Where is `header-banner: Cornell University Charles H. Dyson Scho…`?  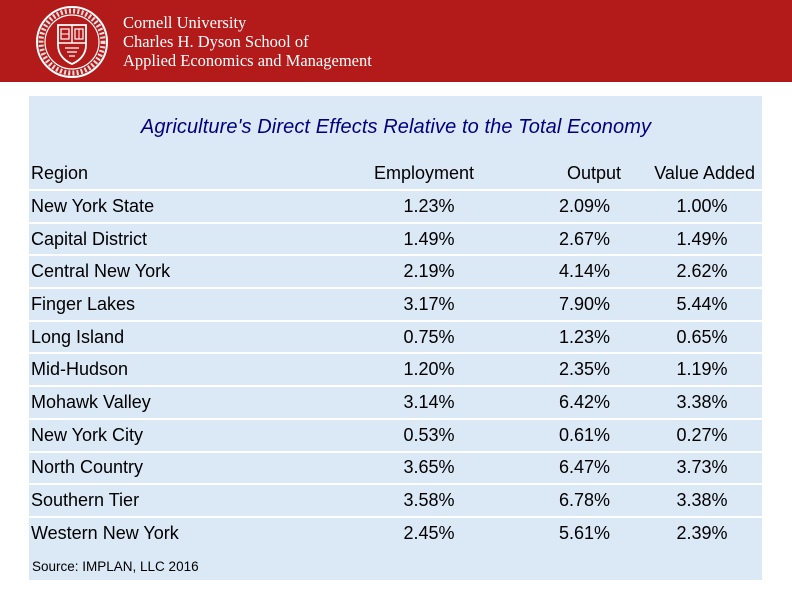
header-banner: Cornell University Charles H. Dyson Scho… is located at coordinates (396, 41).